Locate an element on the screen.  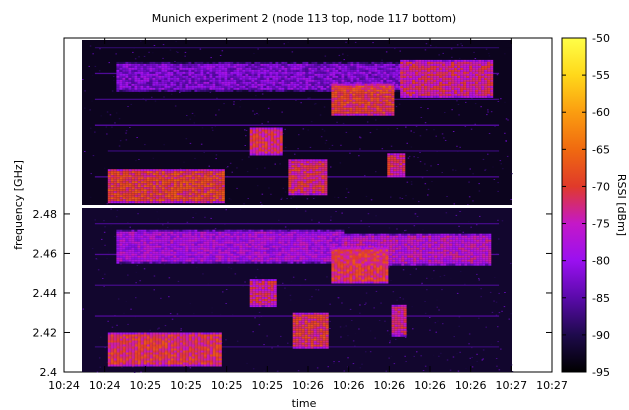
x-tick-label: 10:27 is located at coordinates (552, 385).